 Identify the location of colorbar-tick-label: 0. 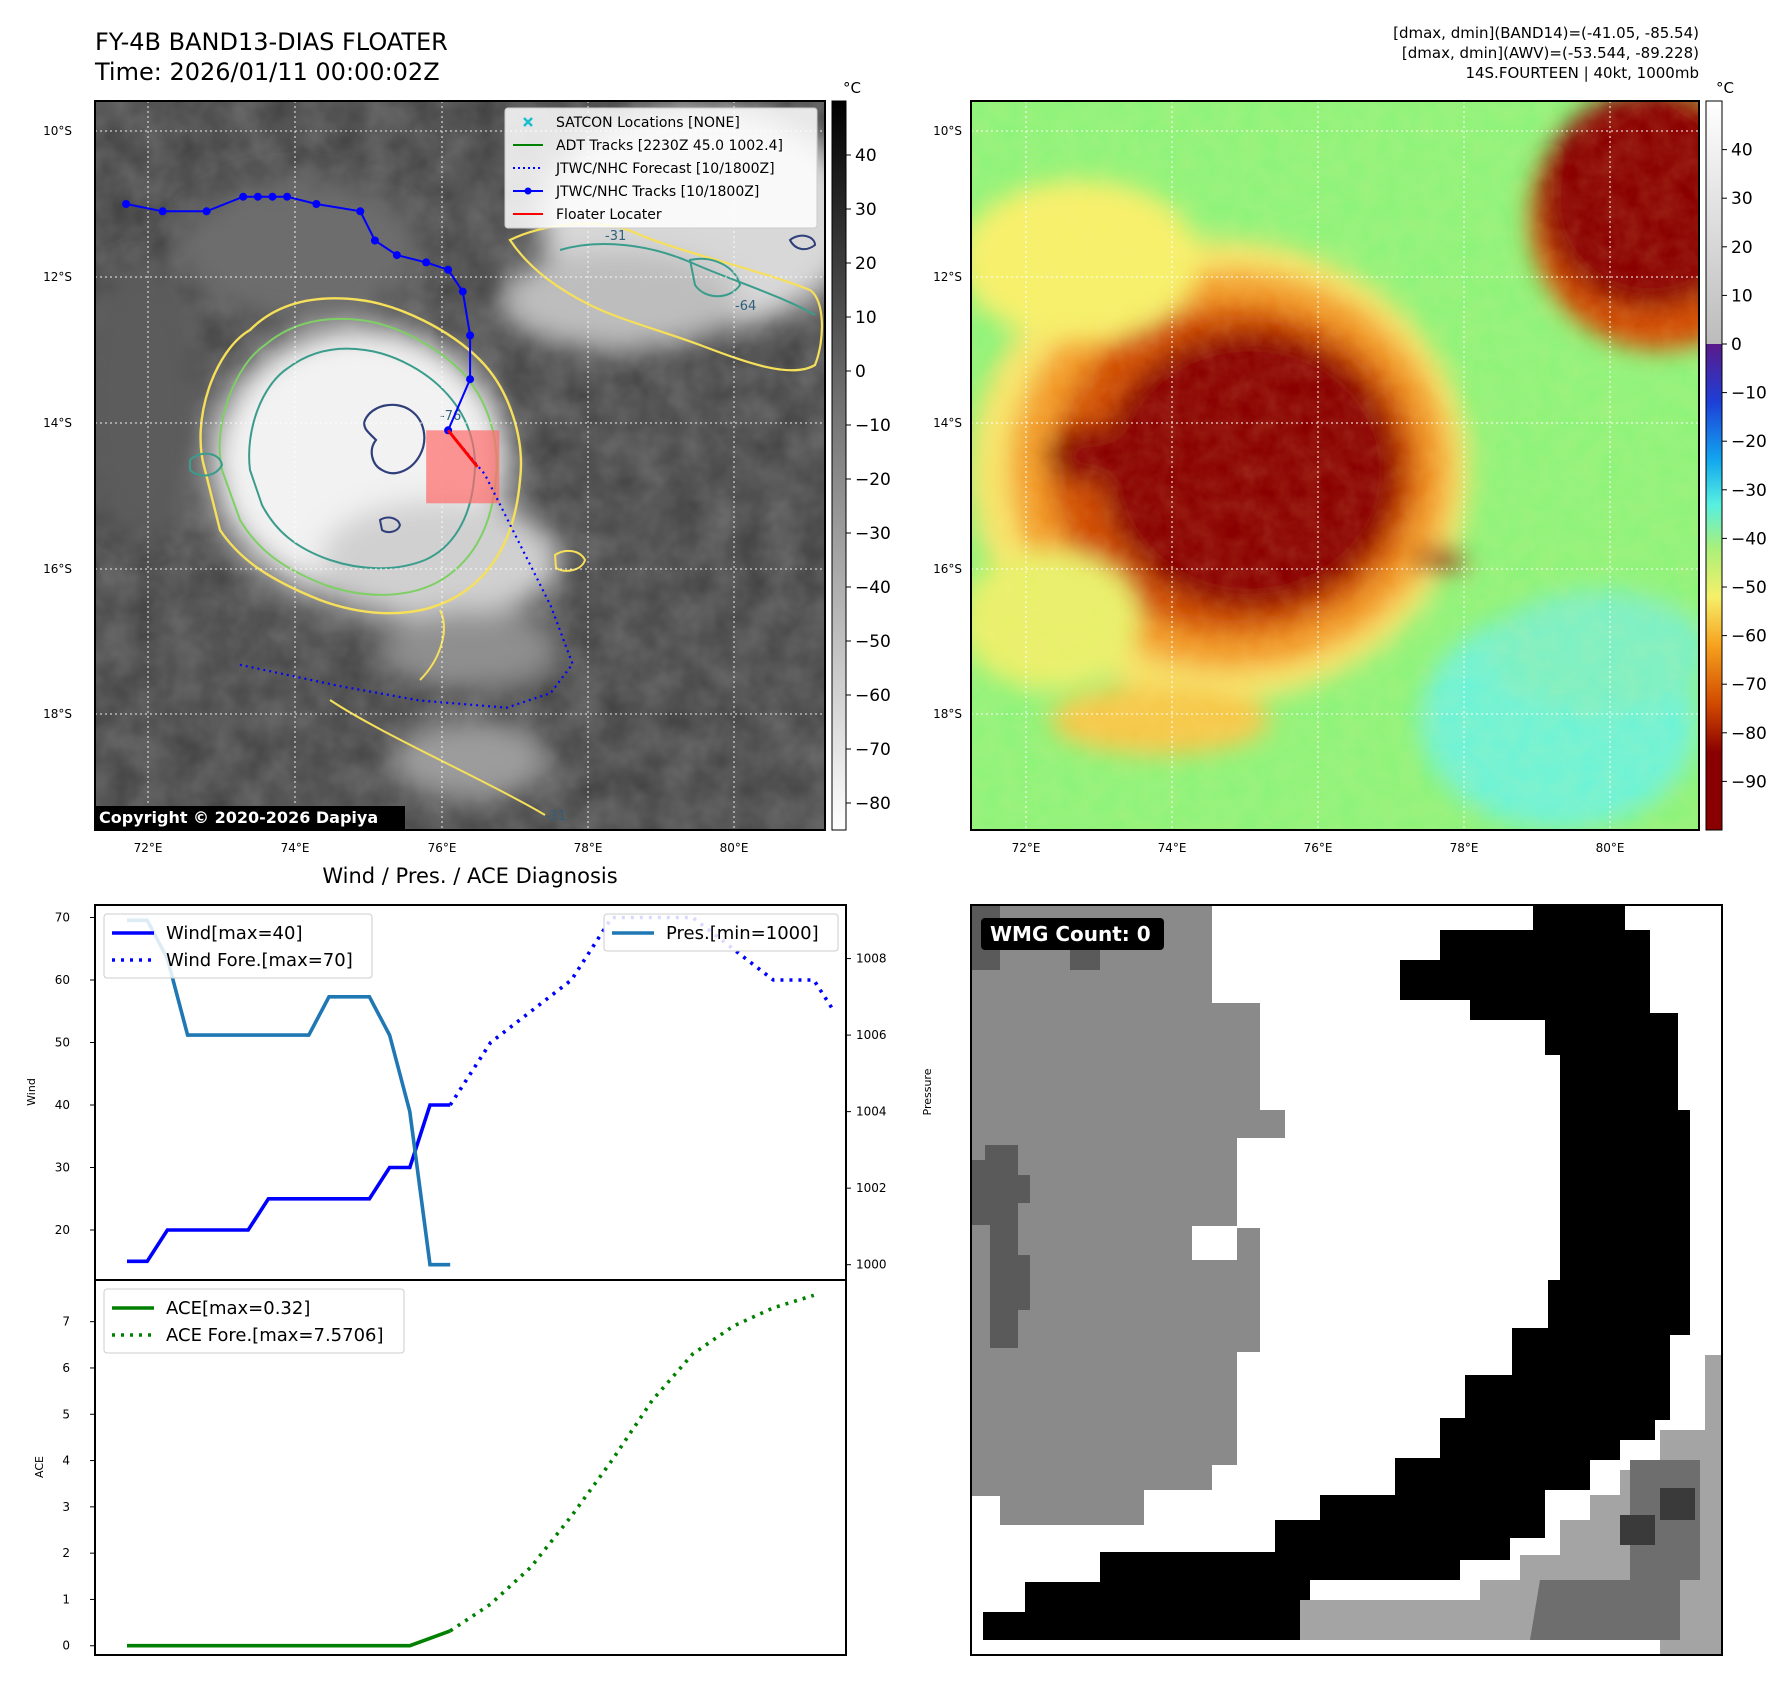
(1736, 345).